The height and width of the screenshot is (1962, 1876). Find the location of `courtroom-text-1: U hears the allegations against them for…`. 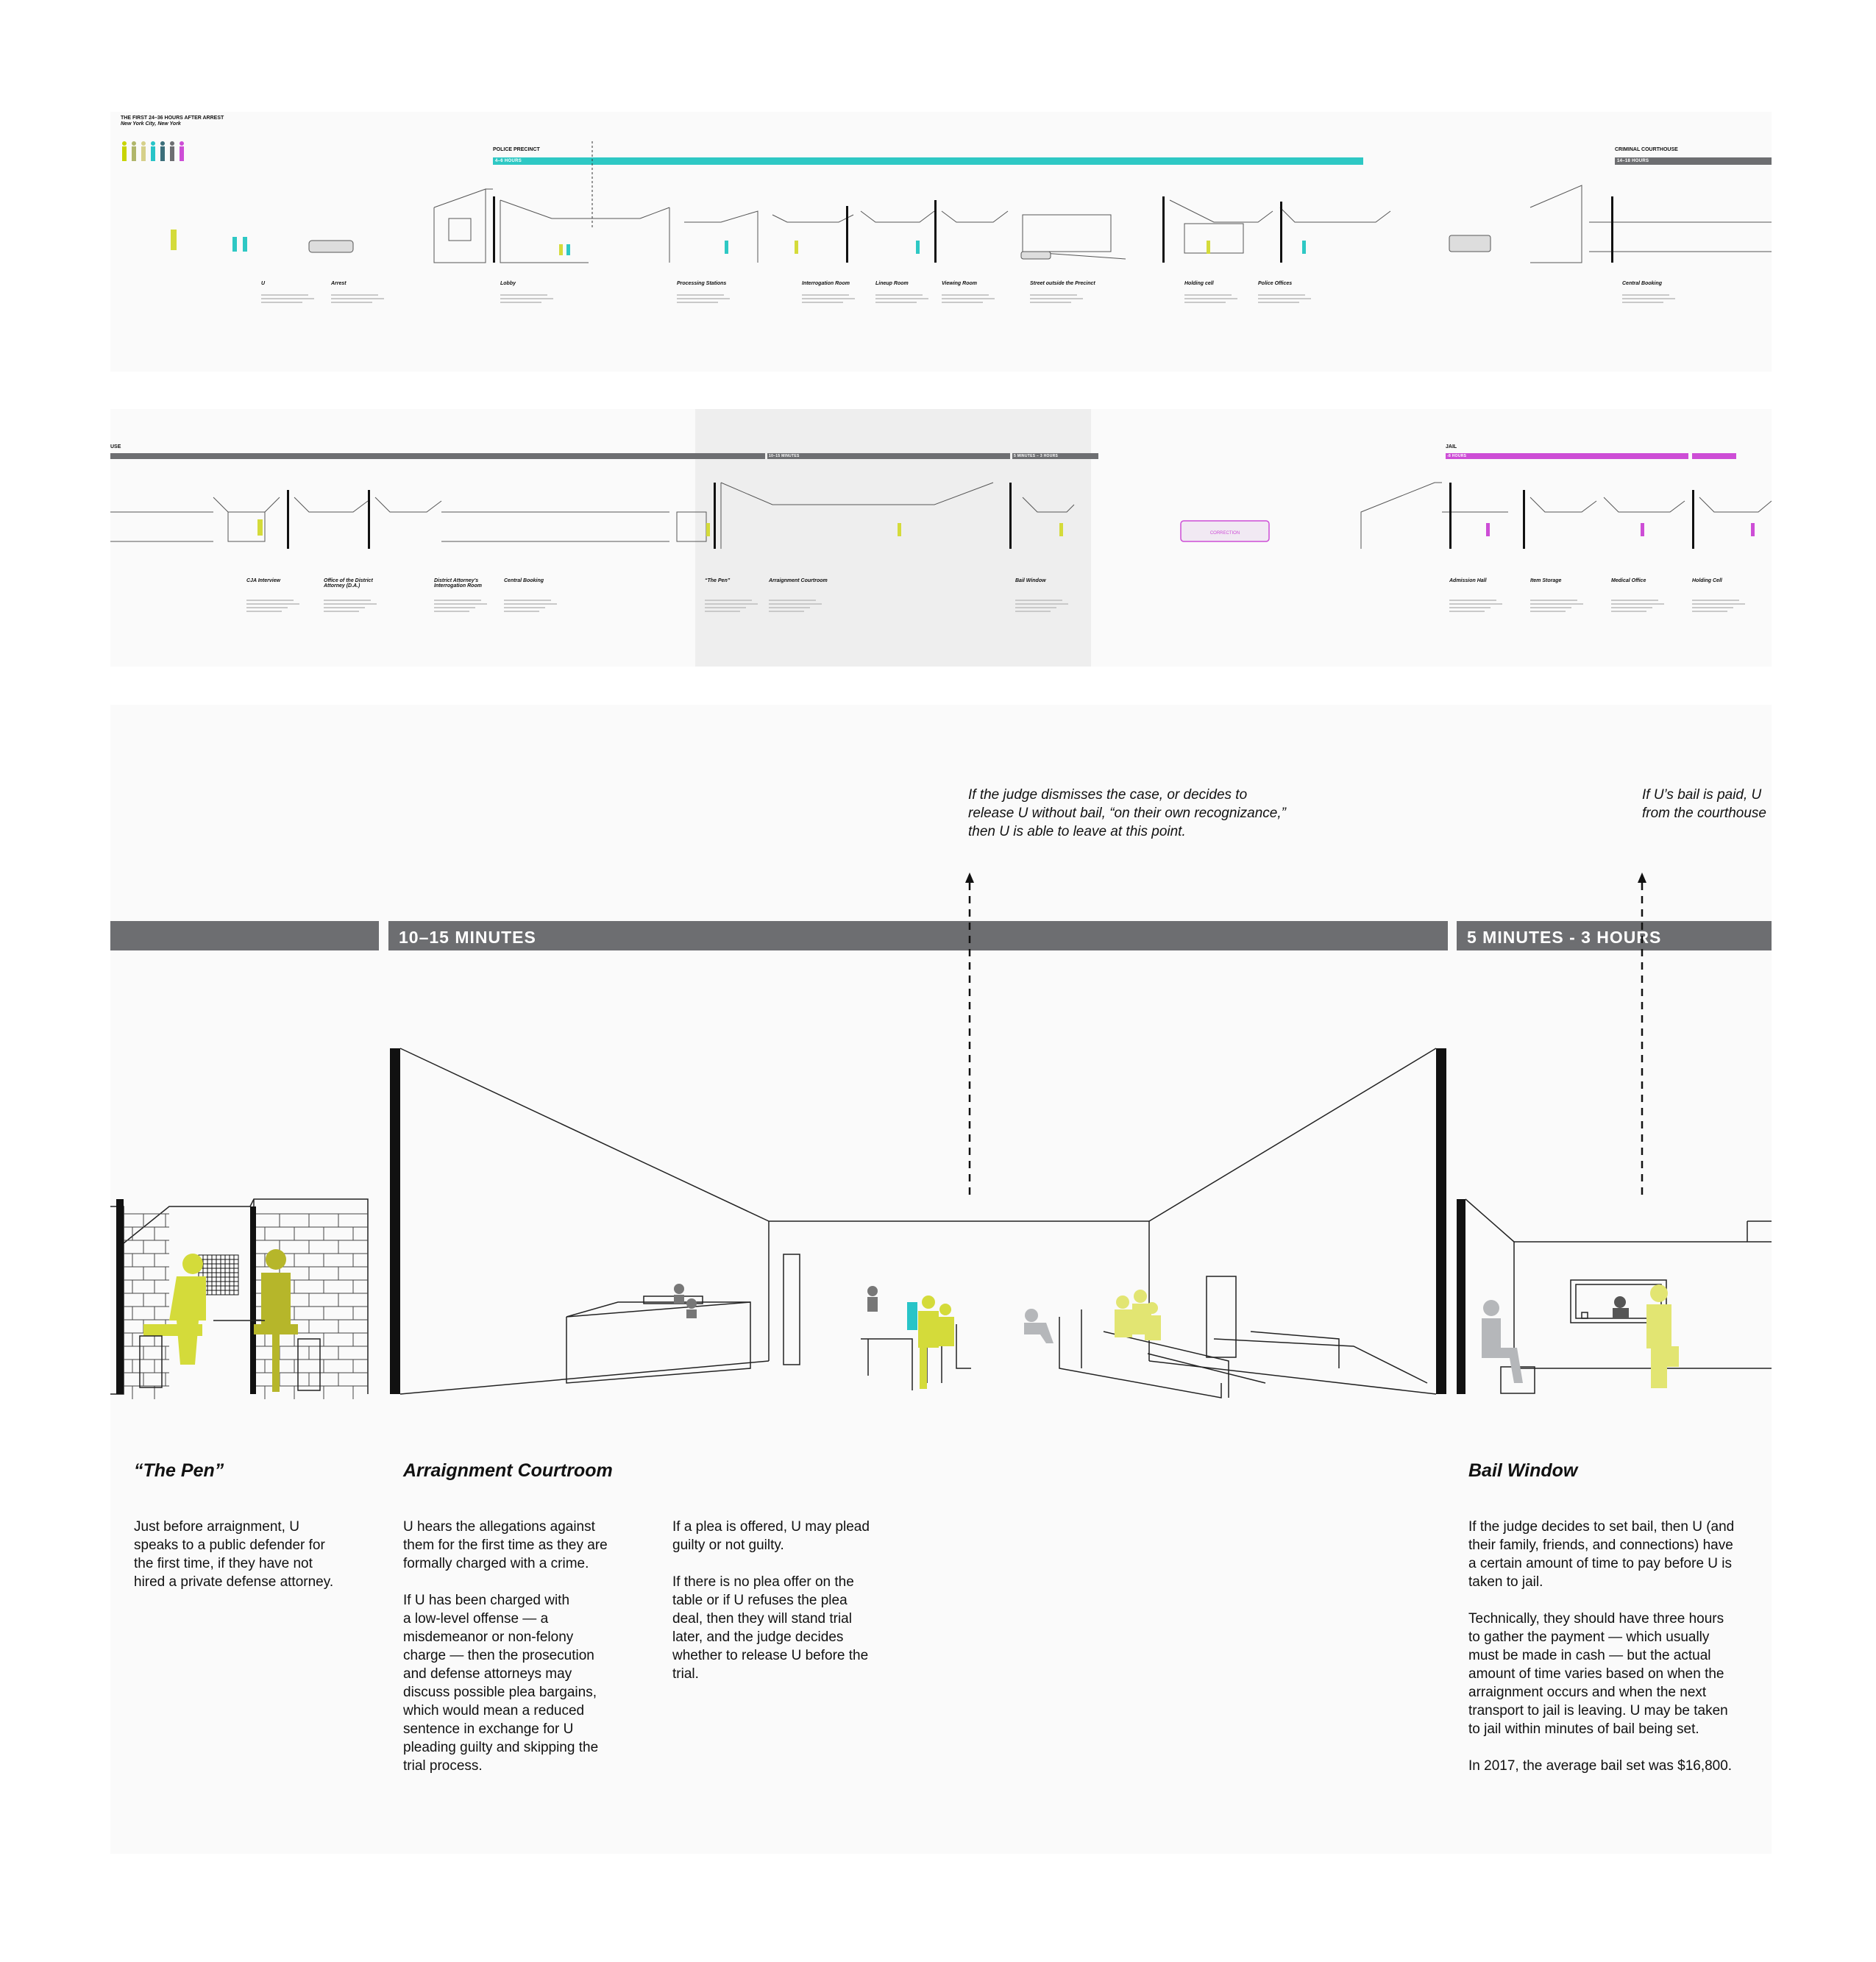

courtroom-text-1: U hears the allegations against them for… is located at coordinates (506, 1646).